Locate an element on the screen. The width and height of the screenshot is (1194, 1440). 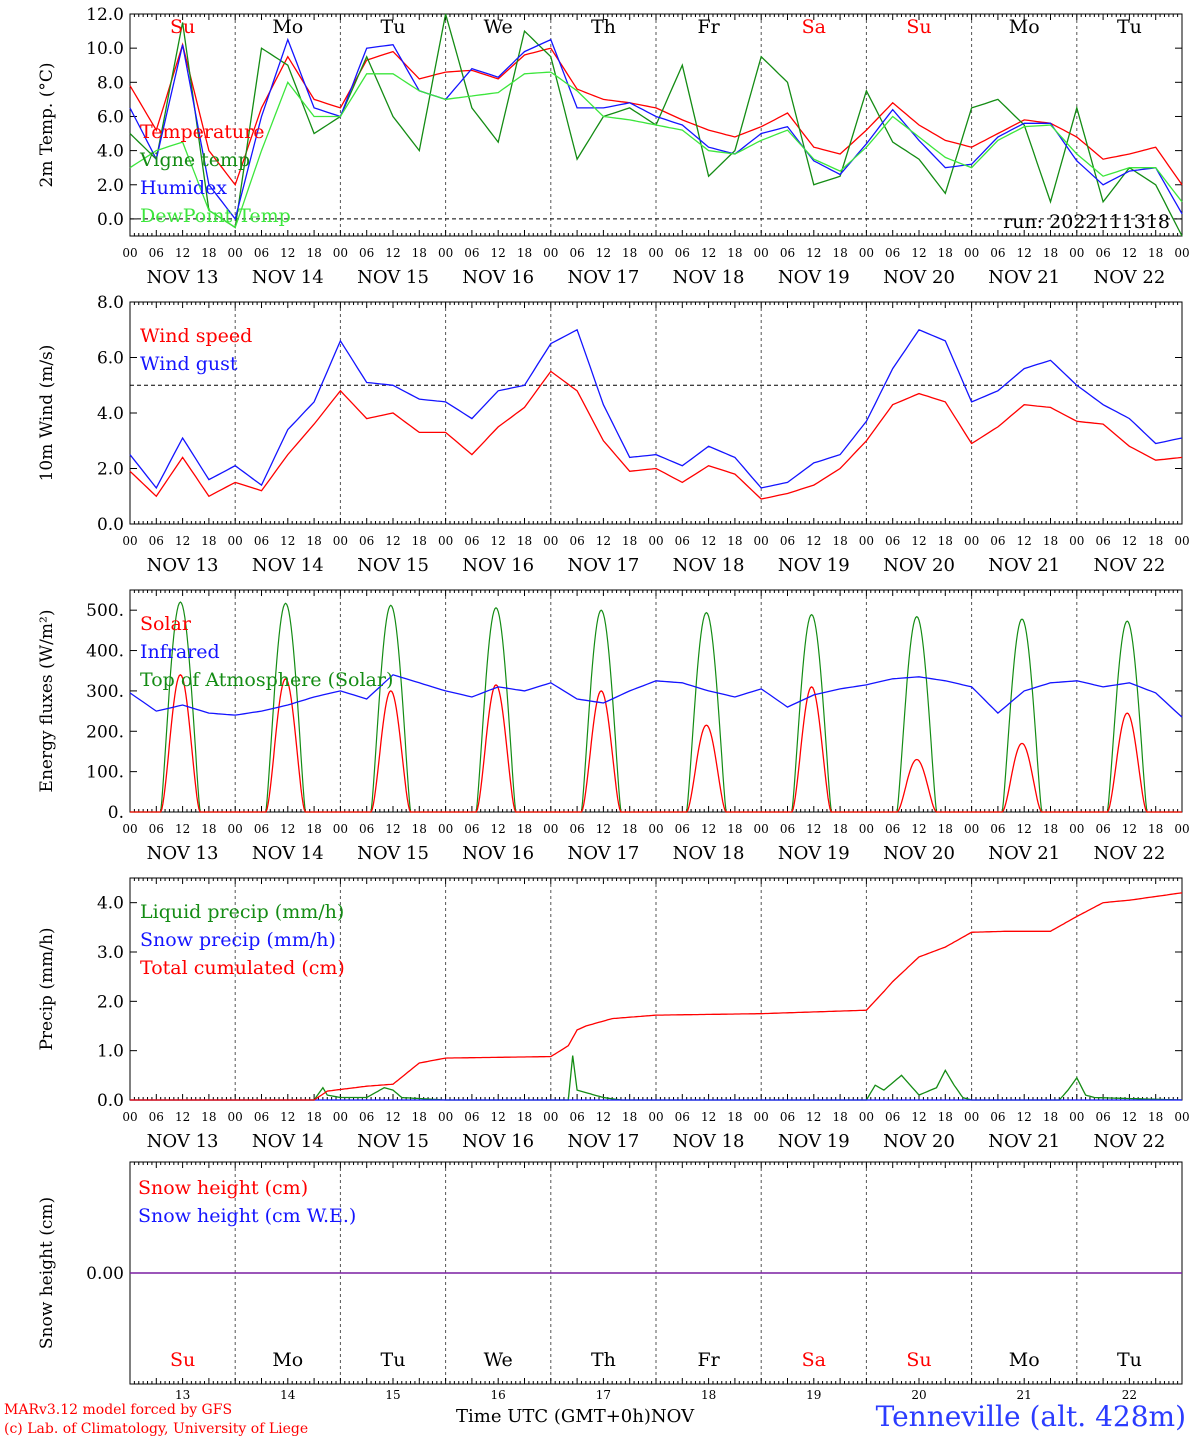
day-name-label: We is located at coordinates (498, 1360).